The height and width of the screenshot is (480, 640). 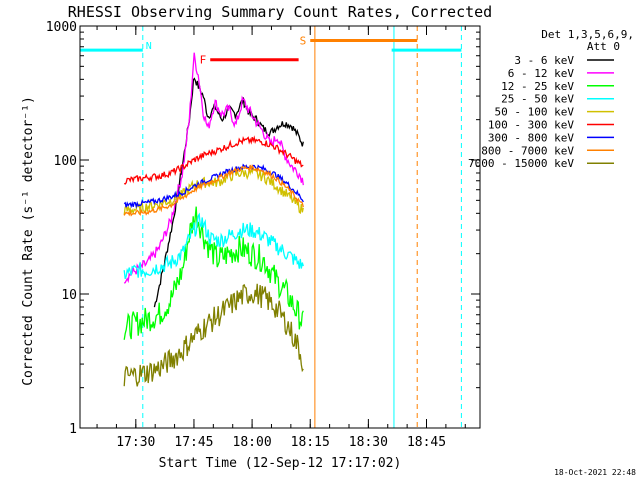 I want to click on x-tick-label: 18:45, so click(x=426, y=442).